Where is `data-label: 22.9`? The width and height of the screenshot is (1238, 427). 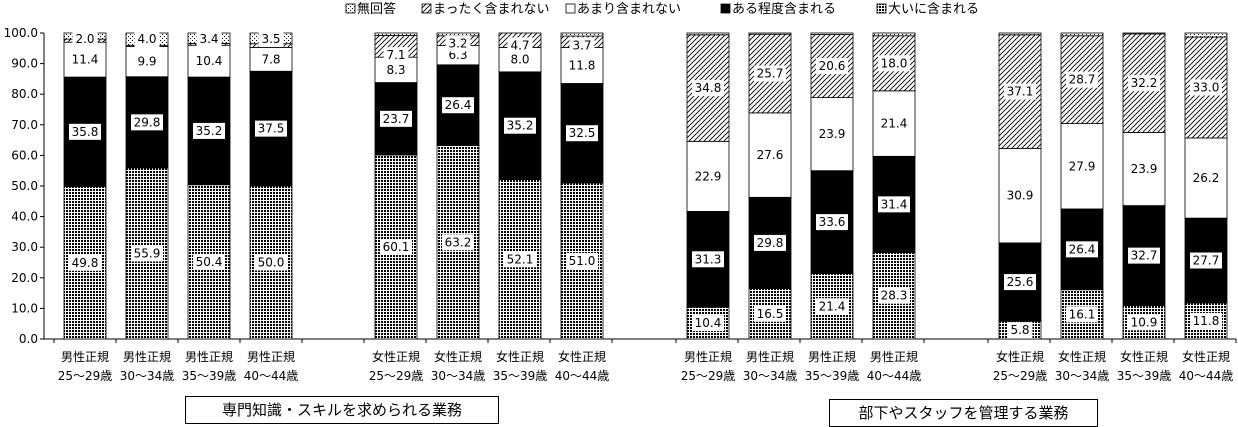 data-label: 22.9 is located at coordinates (708, 176).